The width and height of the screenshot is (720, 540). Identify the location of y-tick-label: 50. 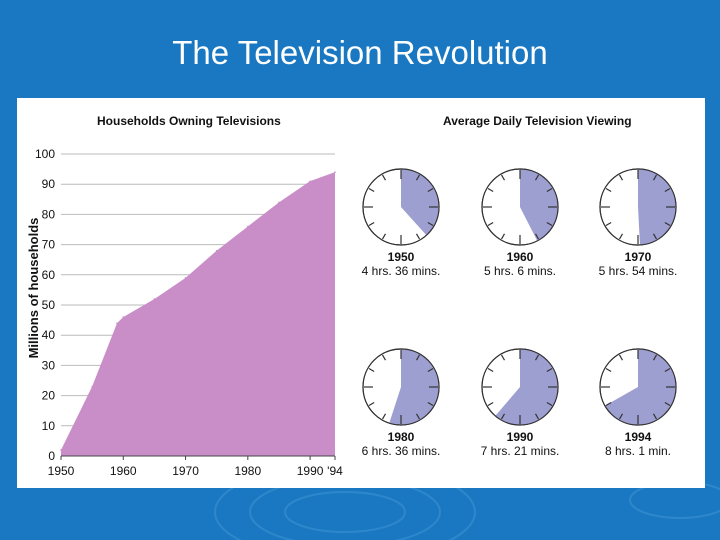
(49, 305).